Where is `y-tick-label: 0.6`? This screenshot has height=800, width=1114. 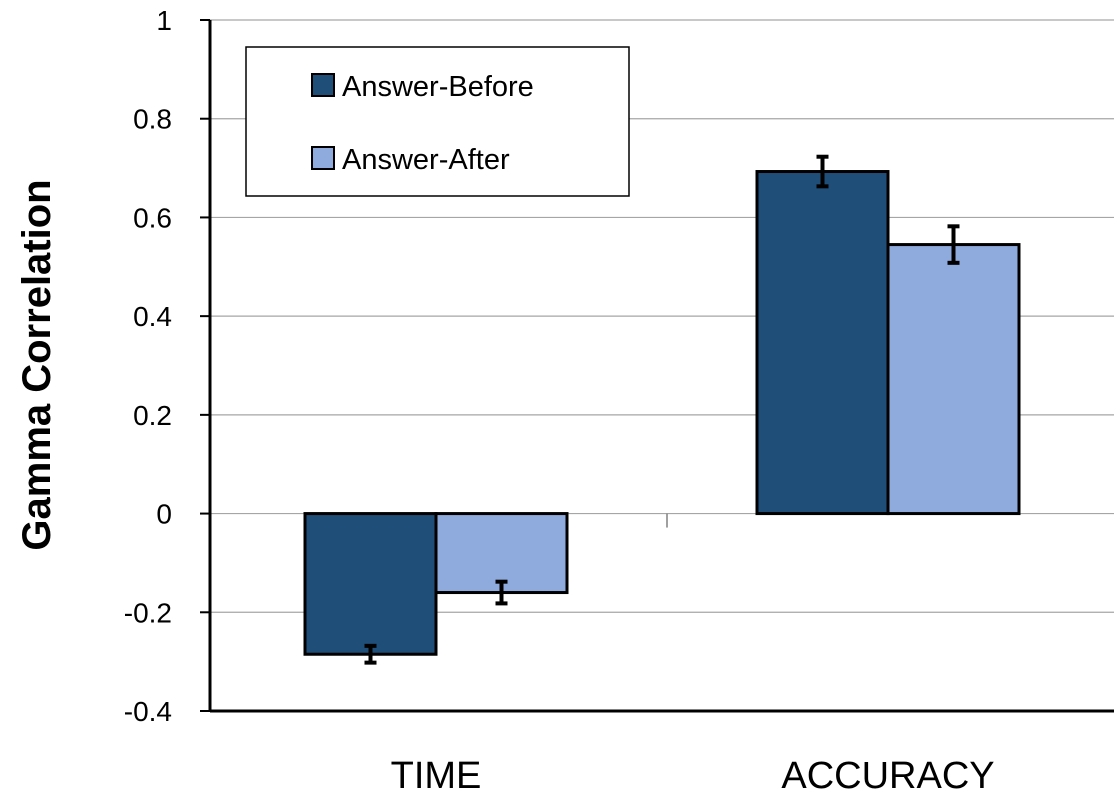 y-tick-label: 0.6 is located at coordinates (152, 217).